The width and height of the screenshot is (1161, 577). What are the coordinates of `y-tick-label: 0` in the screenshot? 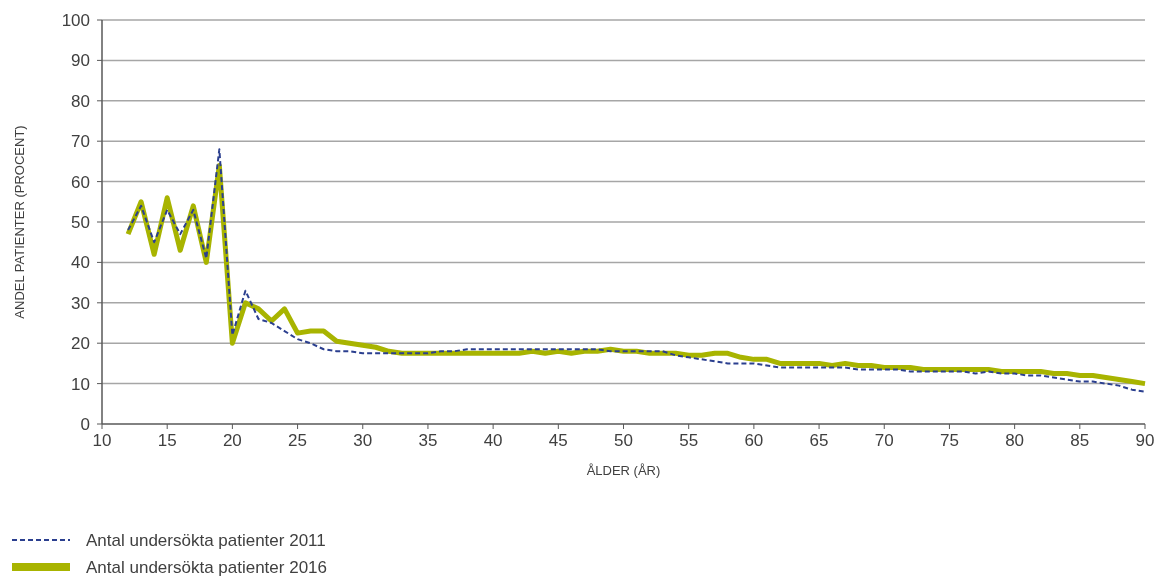 It's located at (85, 424).